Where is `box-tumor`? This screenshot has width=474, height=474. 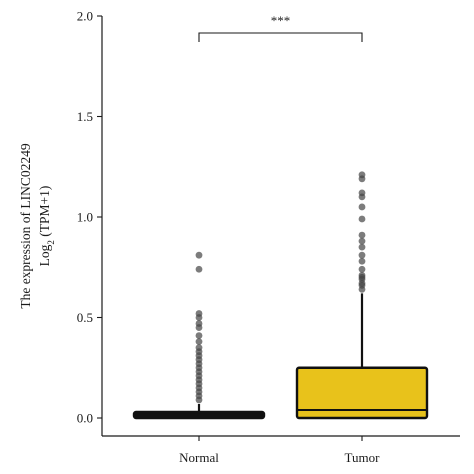
box-tumor is located at coordinates (362, 393).